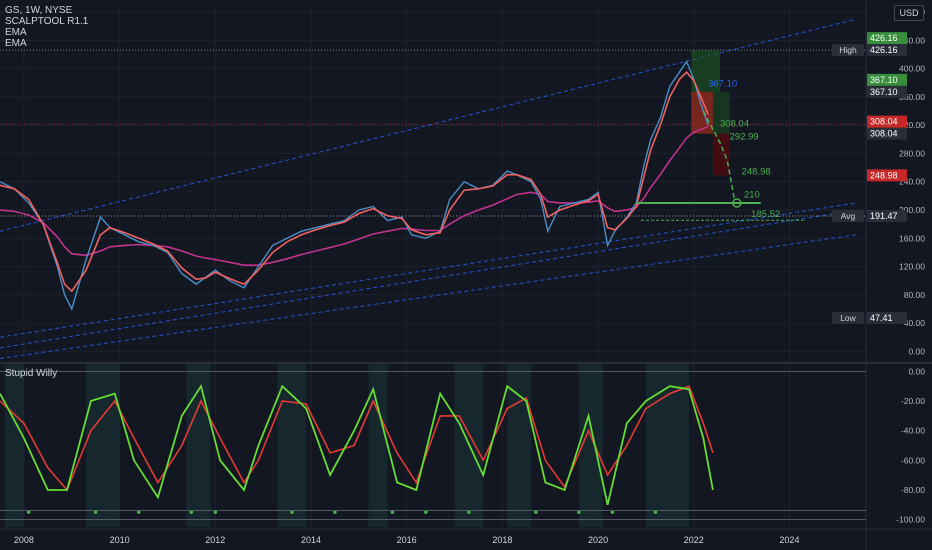  What do you see at coordinates (884, 216) in the screenshot?
I see `price-label-text: 191.47` at bounding box center [884, 216].